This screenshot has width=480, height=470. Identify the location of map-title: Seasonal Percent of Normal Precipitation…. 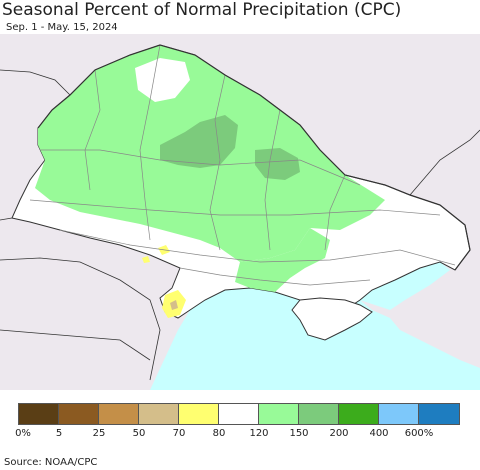
(202, 10).